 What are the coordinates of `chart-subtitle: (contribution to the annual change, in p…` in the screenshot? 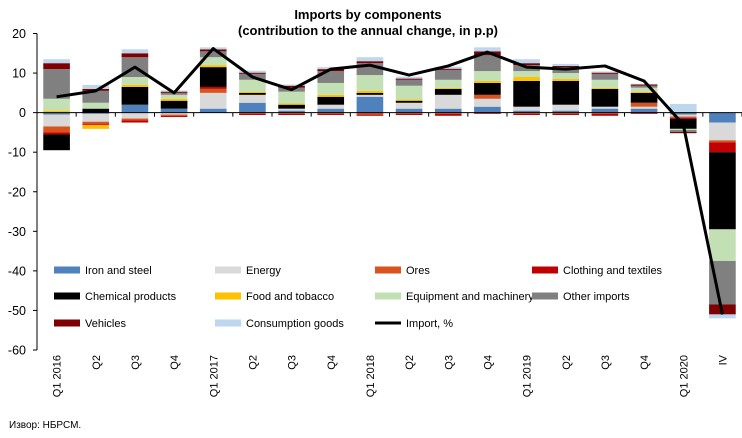 It's located at (368, 30).